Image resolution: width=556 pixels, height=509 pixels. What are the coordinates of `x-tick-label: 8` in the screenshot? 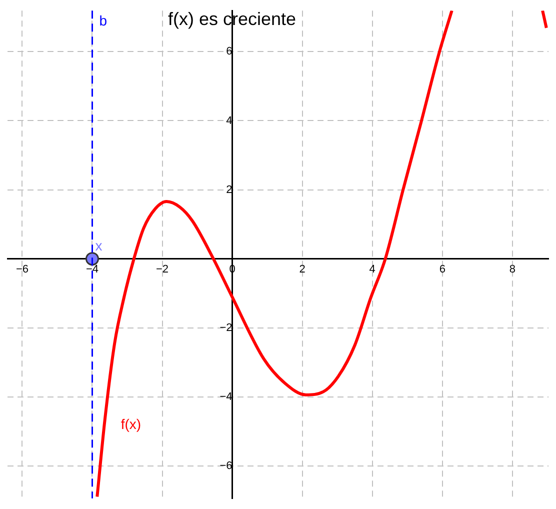 It's located at (512, 269).